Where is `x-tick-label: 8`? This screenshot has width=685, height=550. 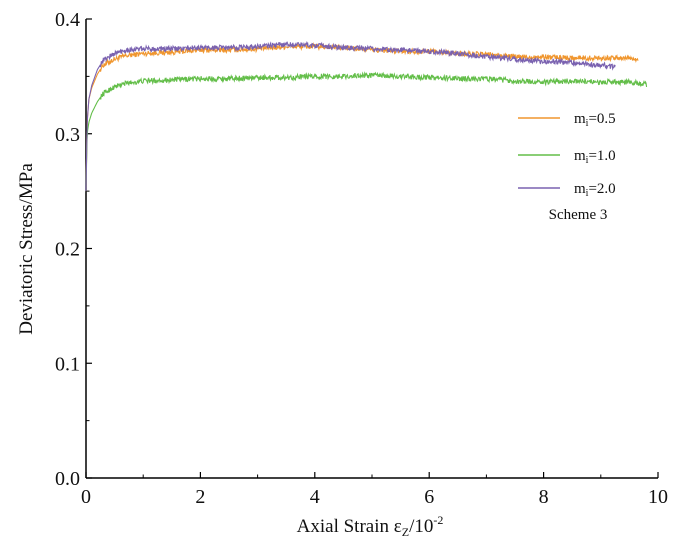 x-tick-label: 8 is located at coordinates (544, 497).